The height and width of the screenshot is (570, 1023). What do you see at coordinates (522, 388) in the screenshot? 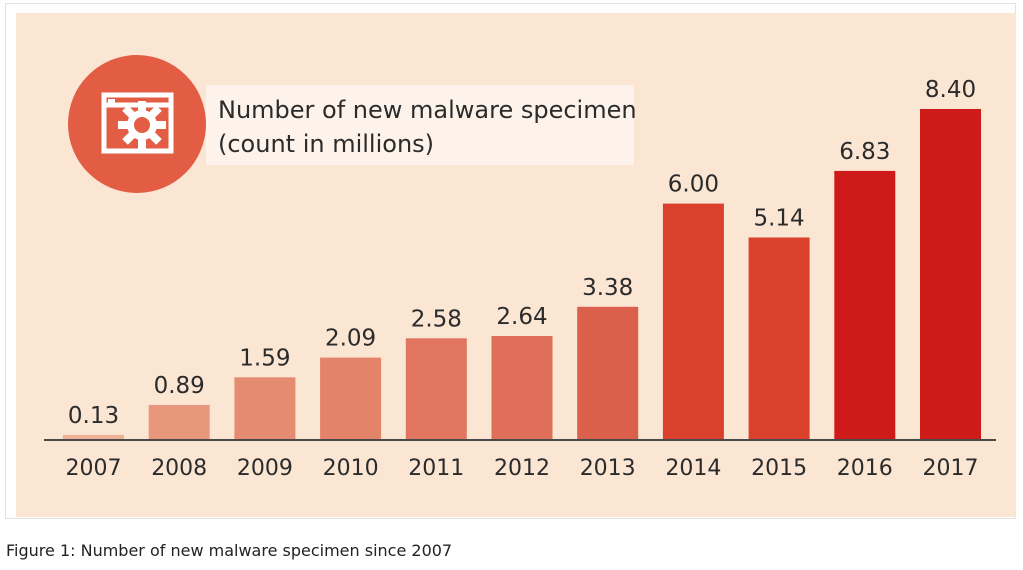
I see `bar-2012` at bounding box center [522, 388].